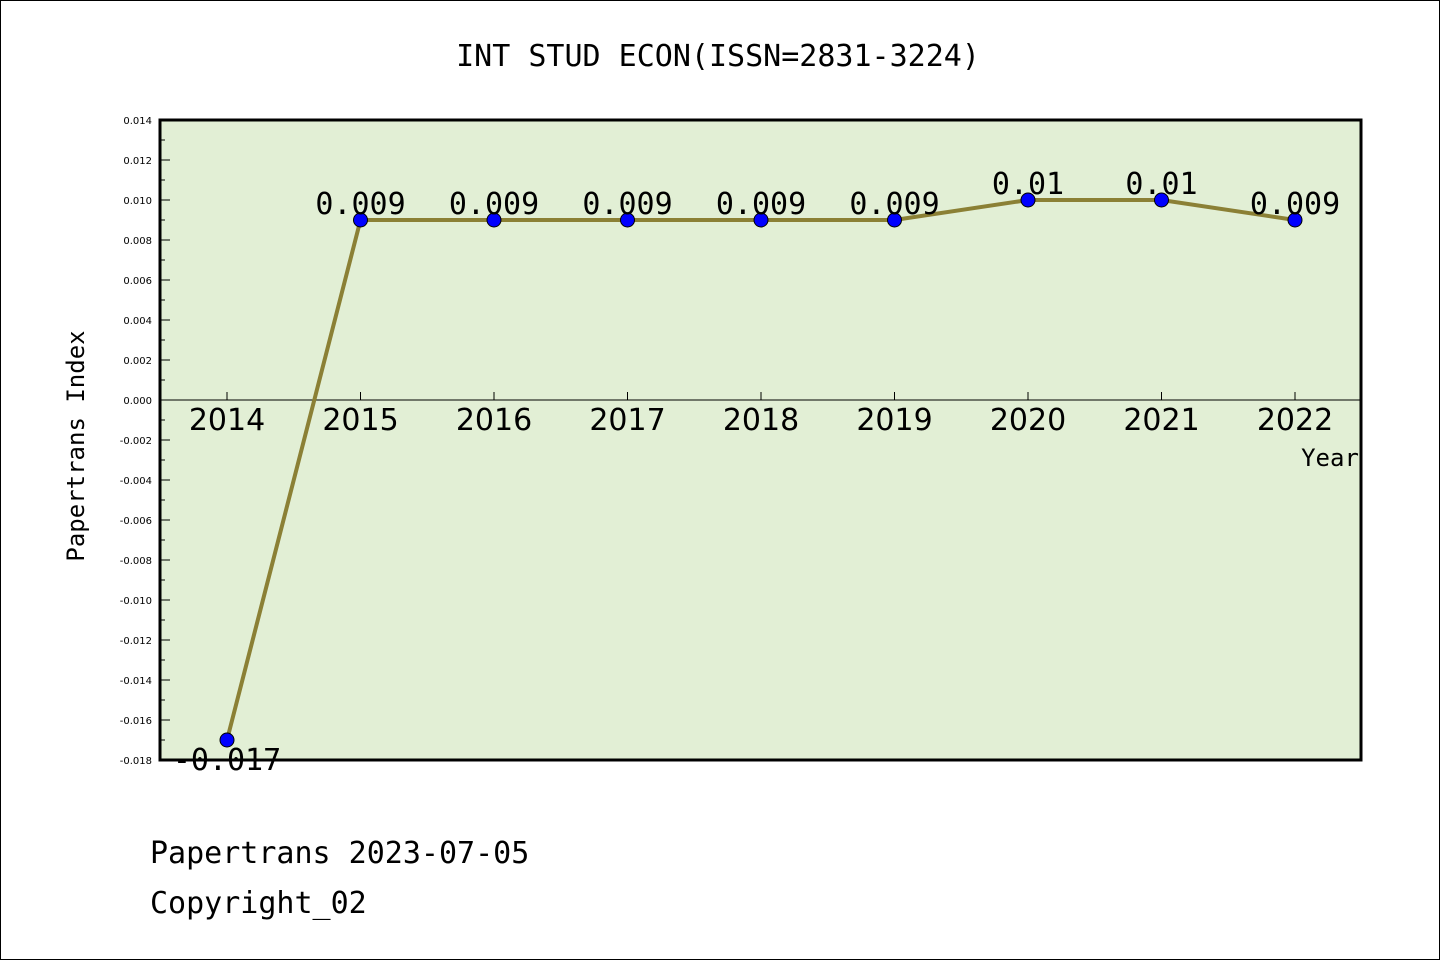 The height and width of the screenshot is (960, 1440). Describe the element at coordinates (1330, 458) in the screenshot. I see `x-axis-label: Year` at that location.